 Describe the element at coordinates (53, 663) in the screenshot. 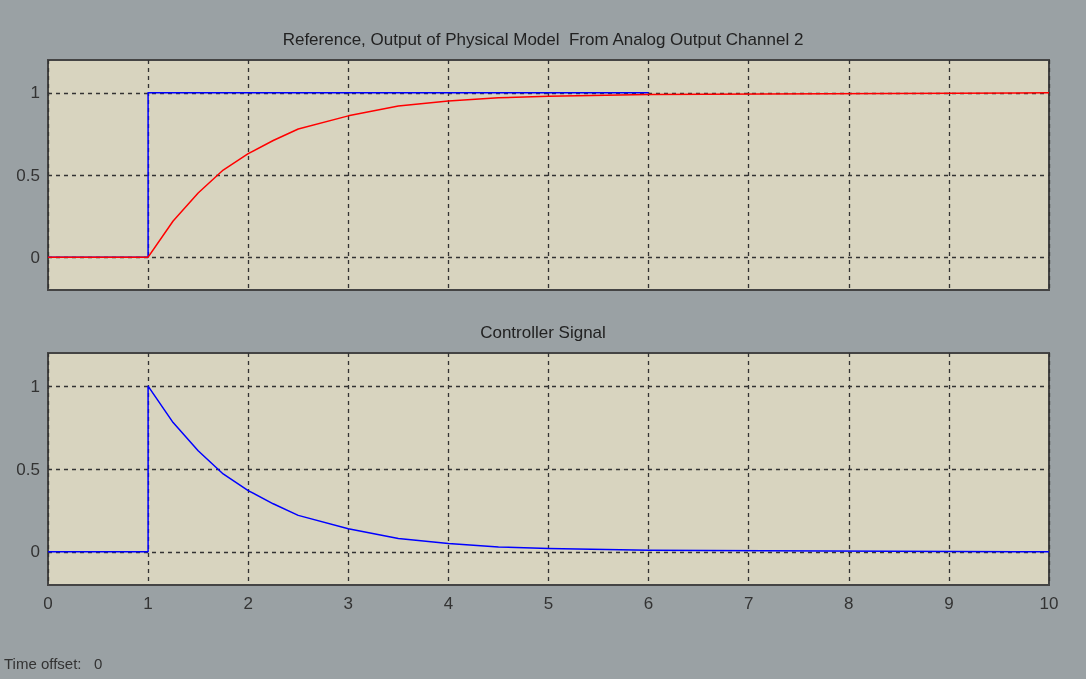

I see `text: Time offset: 0` at that location.